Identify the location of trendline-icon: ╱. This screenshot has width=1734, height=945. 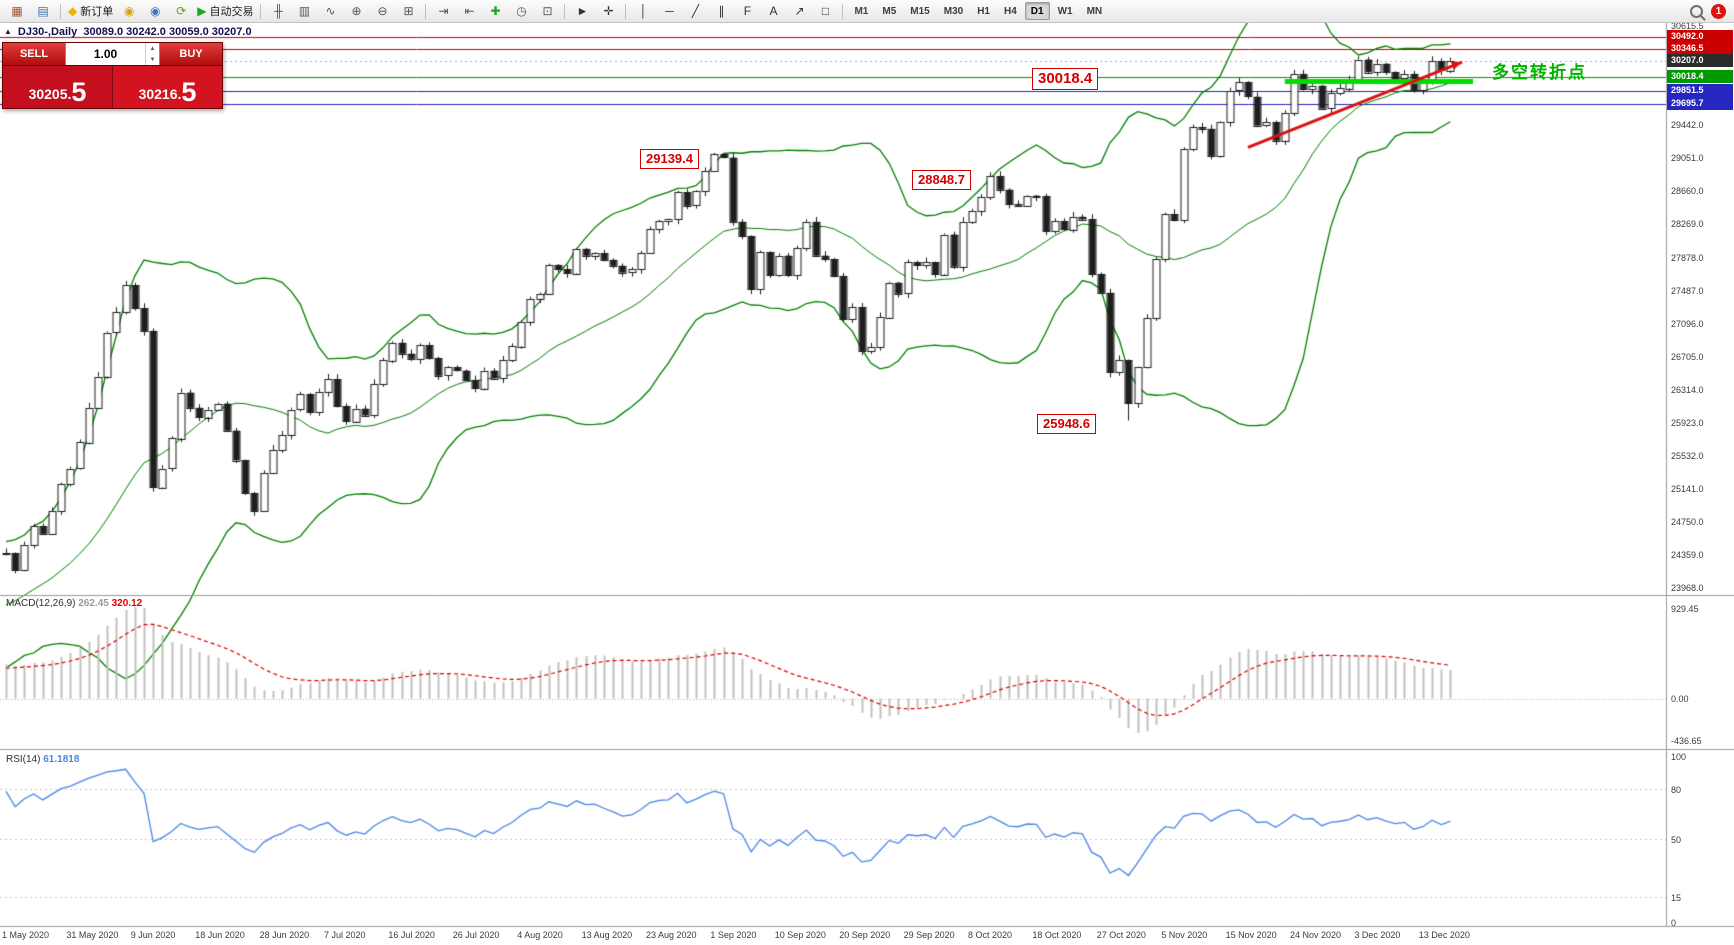
(695, 11).